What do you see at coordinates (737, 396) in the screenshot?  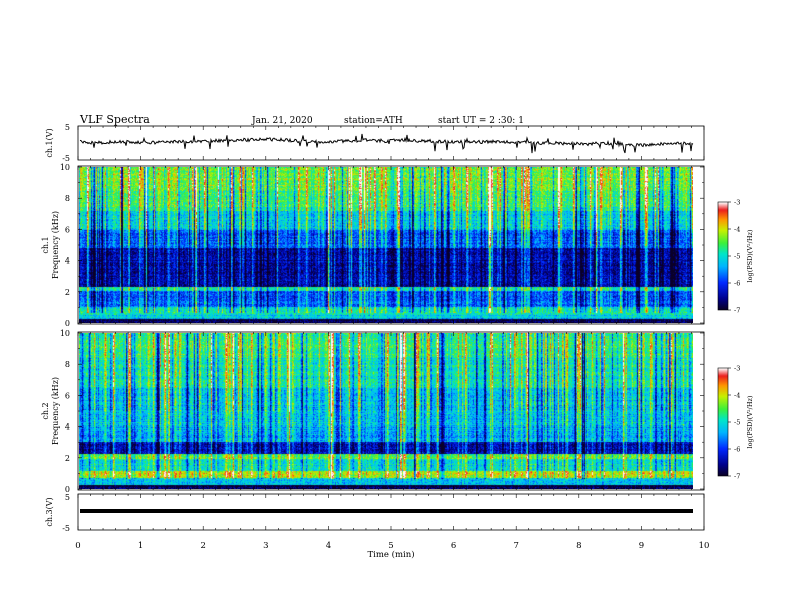 I see `ch2-colorbar-tick--4: -4` at bounding box center [737, 396].